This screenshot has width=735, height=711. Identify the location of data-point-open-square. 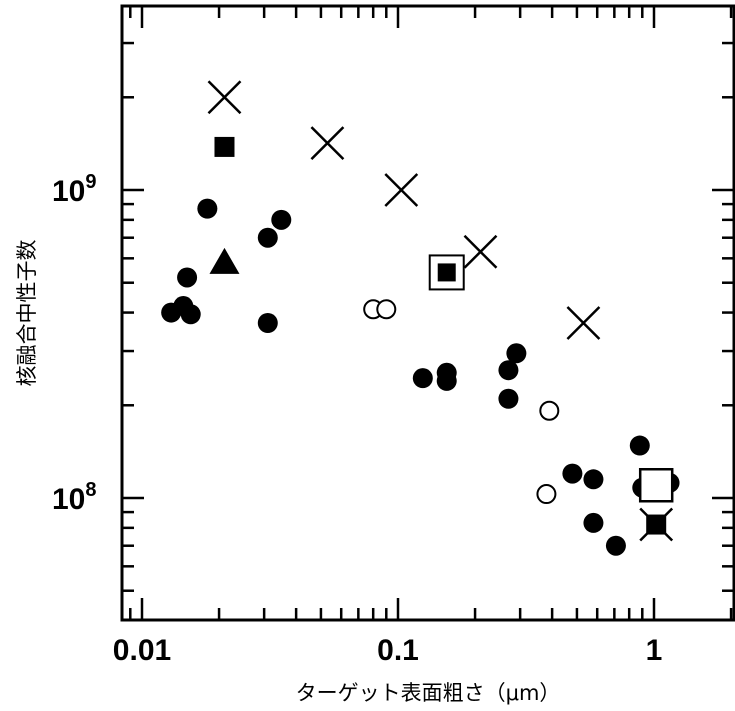
(656, 485).